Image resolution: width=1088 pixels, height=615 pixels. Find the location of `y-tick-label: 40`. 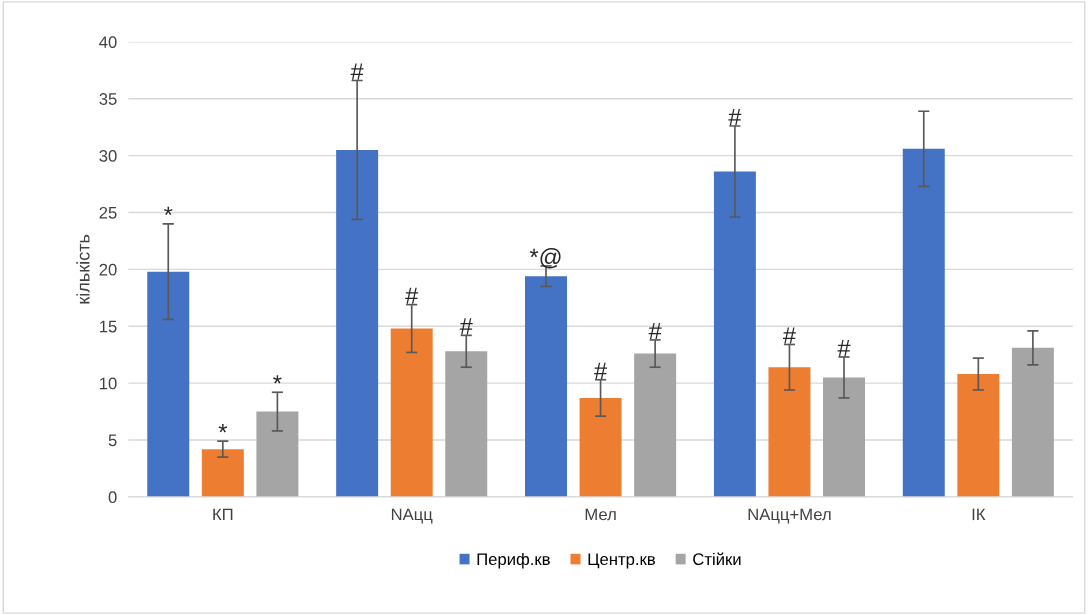

y-tick-label: 40 is located at coordinates (108, 42).